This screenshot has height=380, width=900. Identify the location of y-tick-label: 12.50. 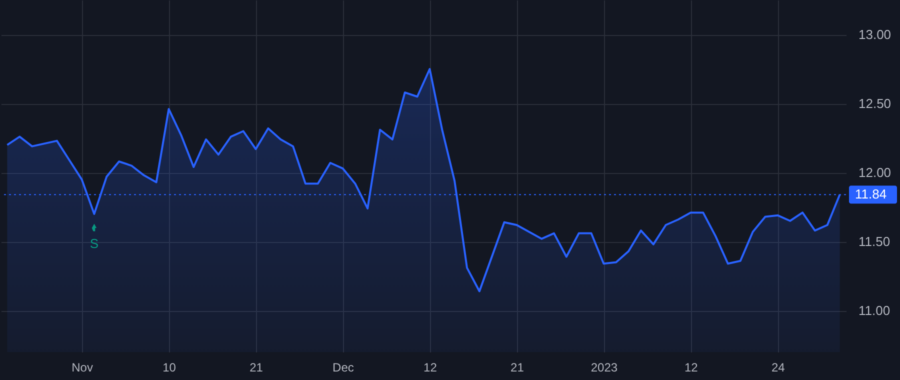
(875, 104).